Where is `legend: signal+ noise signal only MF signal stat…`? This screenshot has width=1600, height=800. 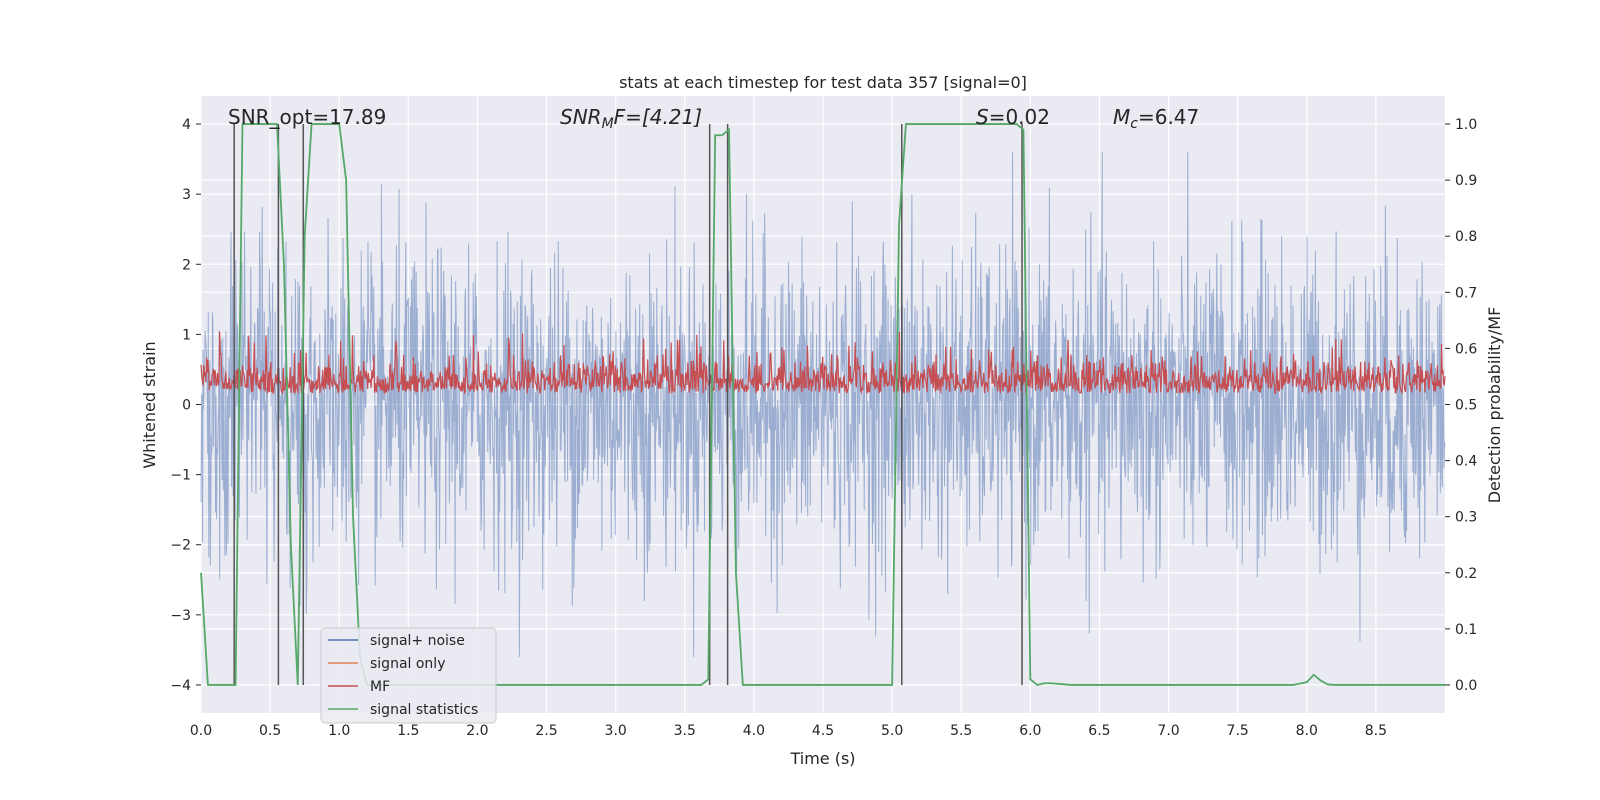 legend: signal+ noise signal only MF signal stat… is located at coordinates (408, 675).